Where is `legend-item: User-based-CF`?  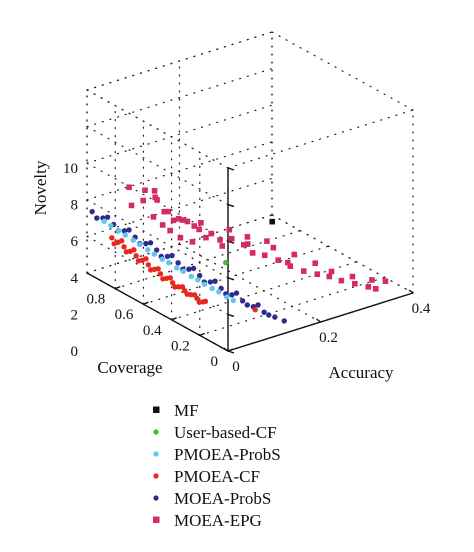
legend-item: User-based-CF is located at coordinates (215, 432).